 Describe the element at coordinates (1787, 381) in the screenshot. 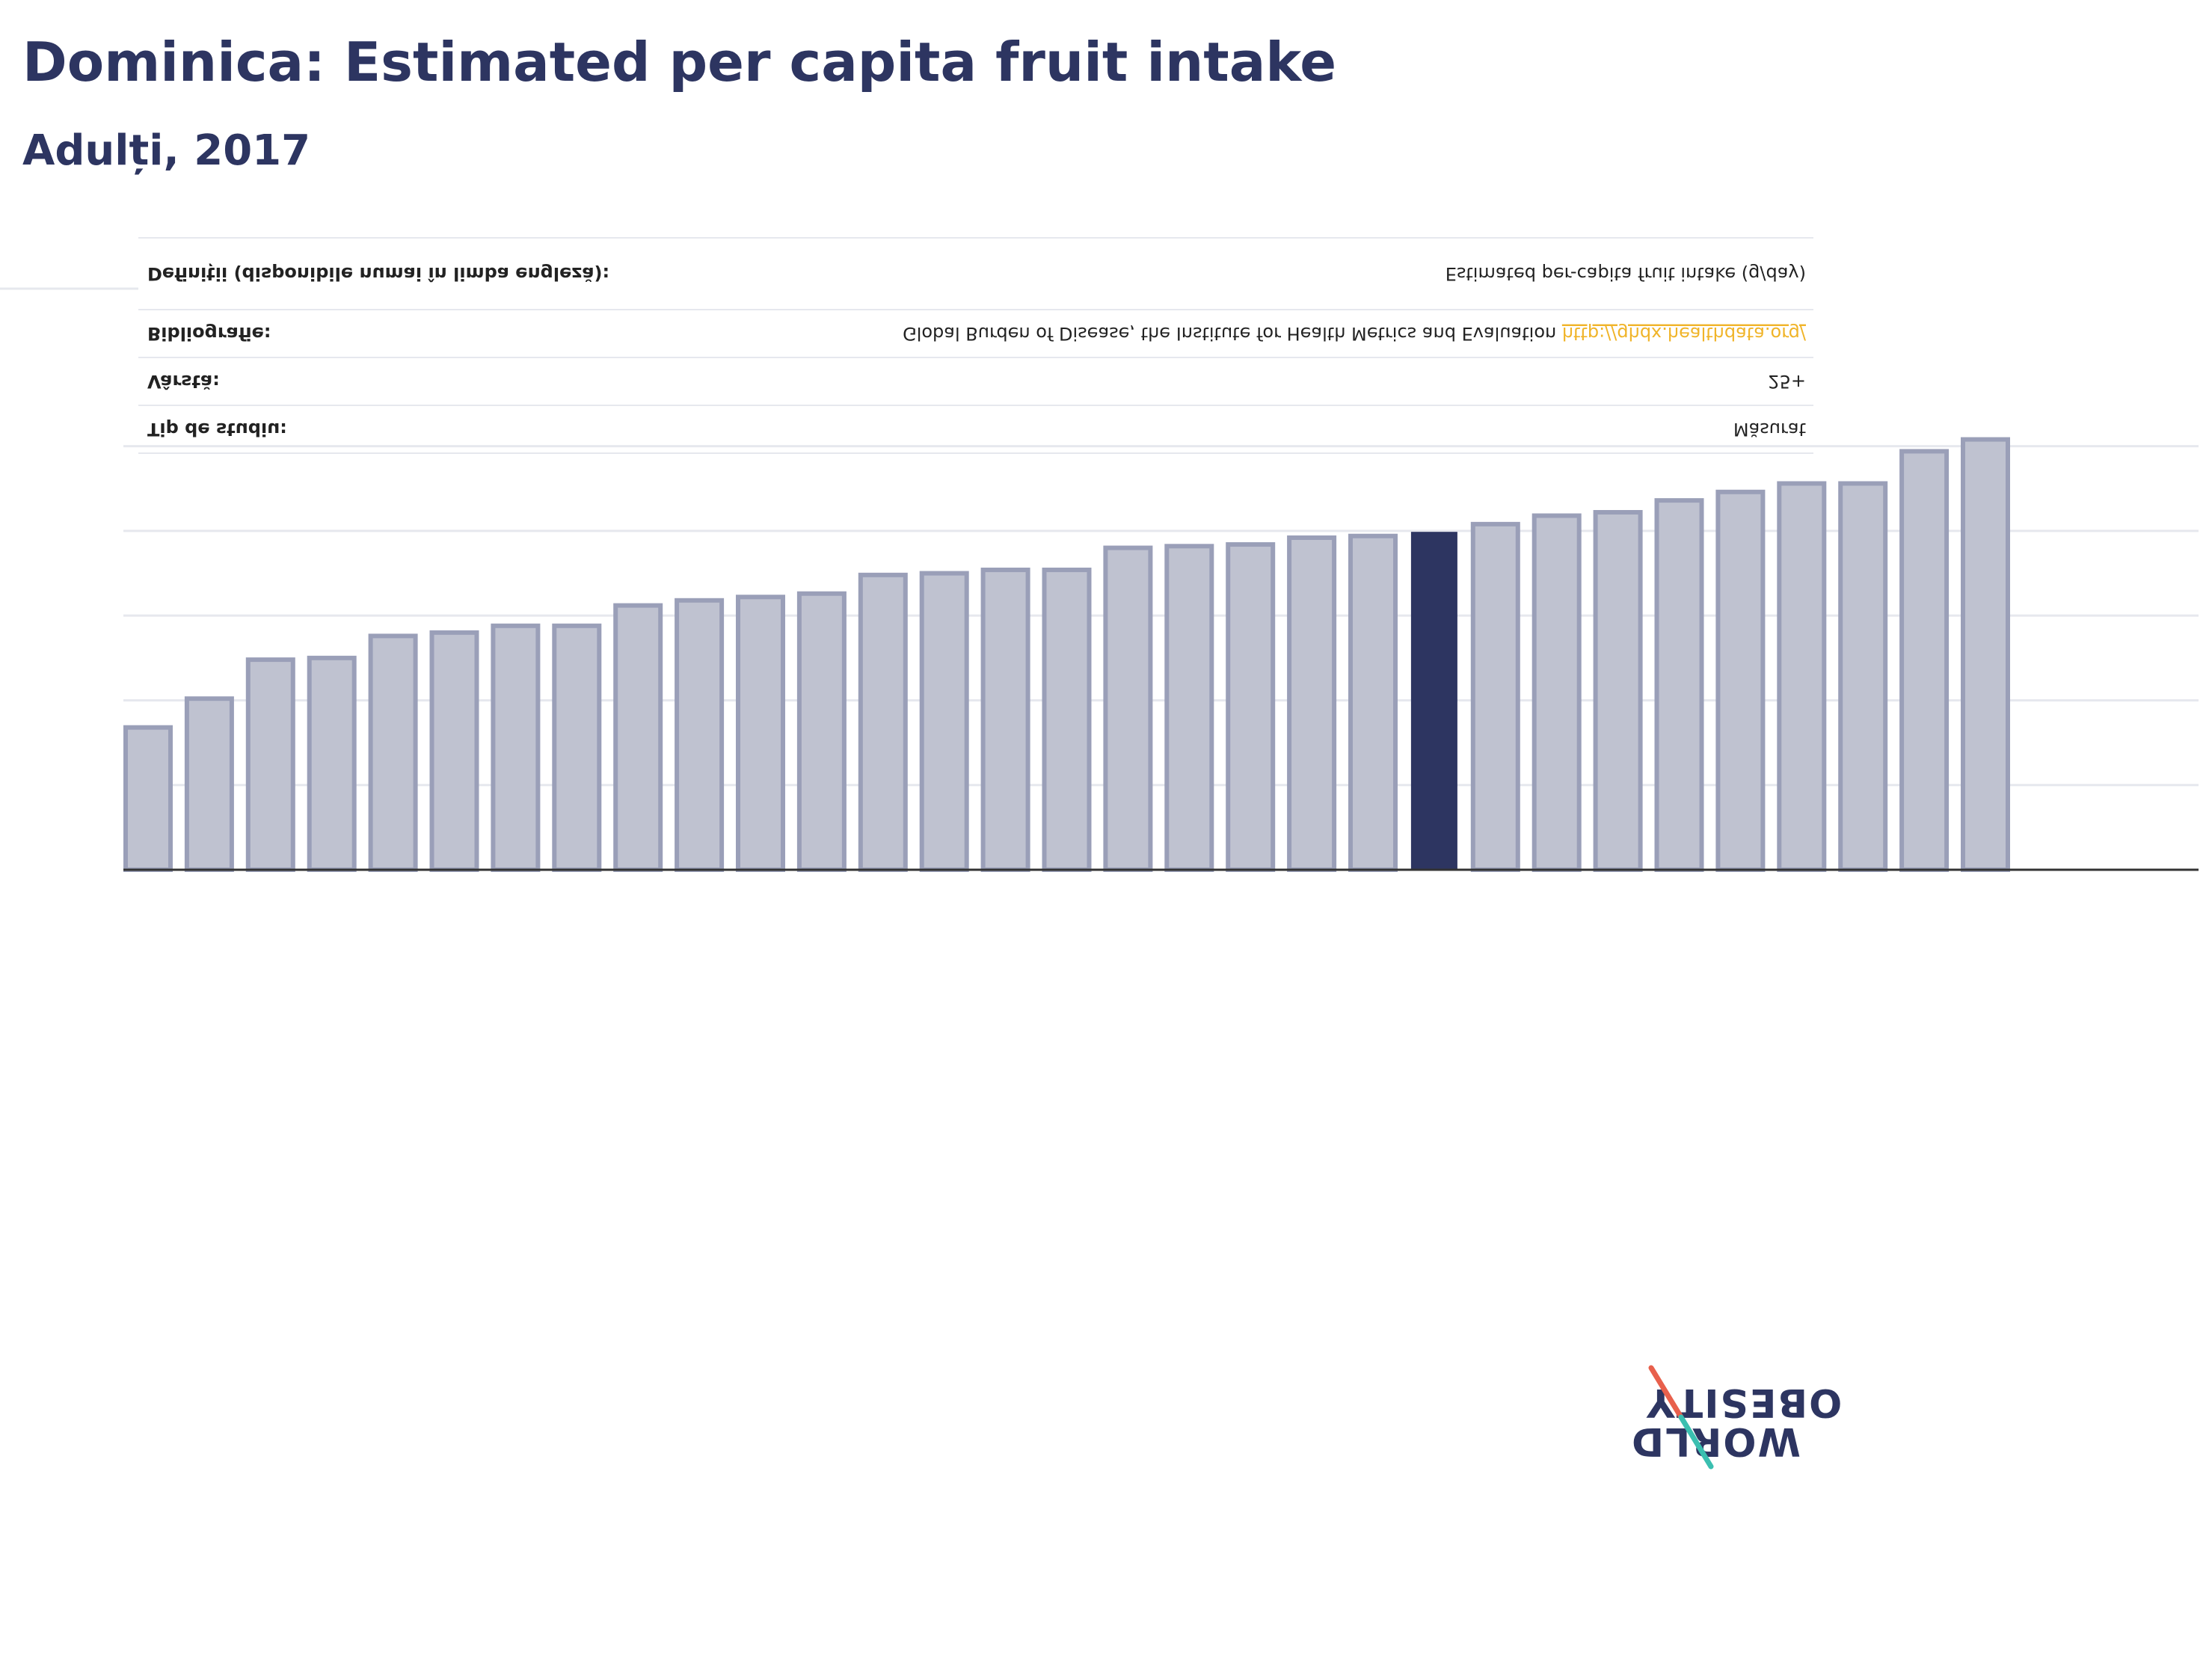

I see `table-value: 25+` at that location.